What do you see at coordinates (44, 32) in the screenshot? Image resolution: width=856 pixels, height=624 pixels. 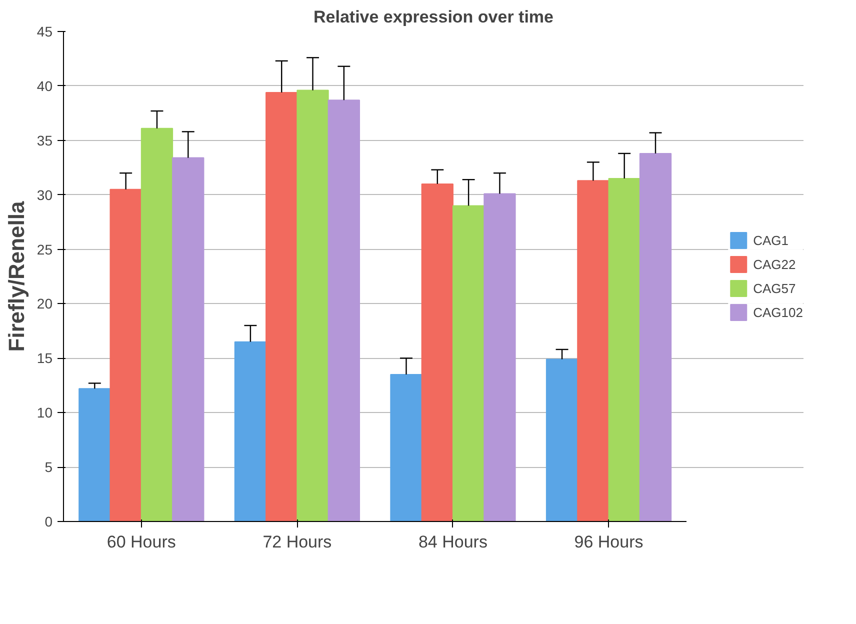 I see `y-tick-label: 45` at bounding box center [44, 32].